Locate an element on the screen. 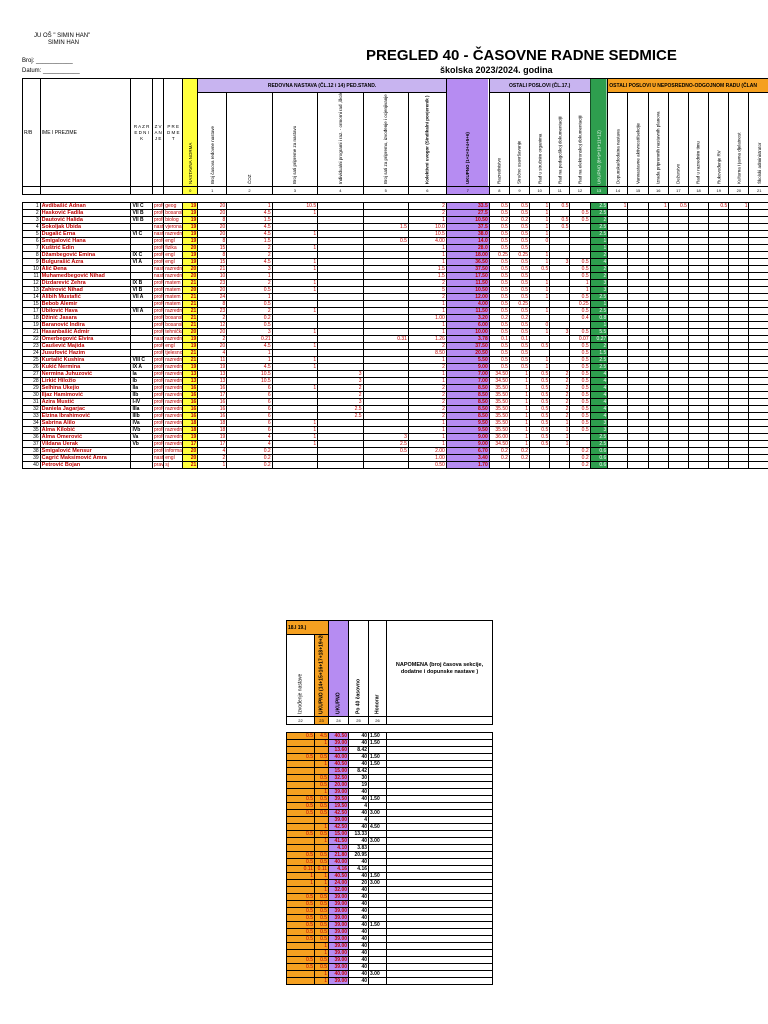 The height and width of the screenshot is (1024, 768). second-c25: 20 is located at coordinates (359, 883).